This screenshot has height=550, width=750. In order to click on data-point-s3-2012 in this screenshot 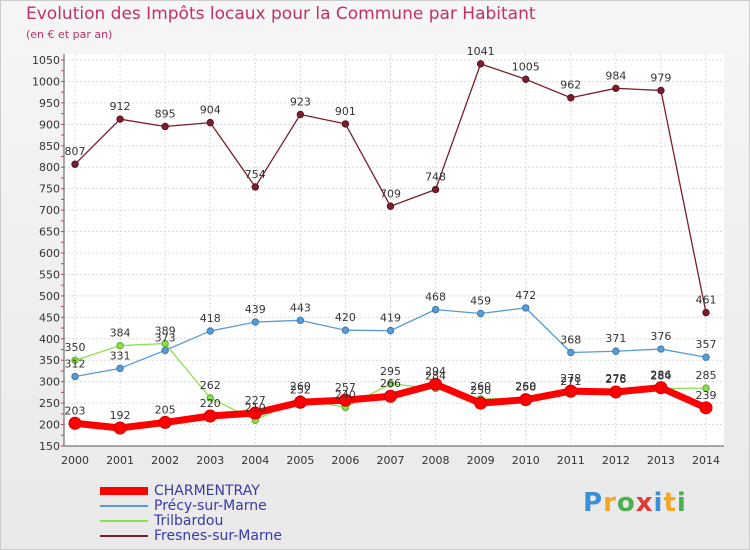, I will do `click(616, 88)`.